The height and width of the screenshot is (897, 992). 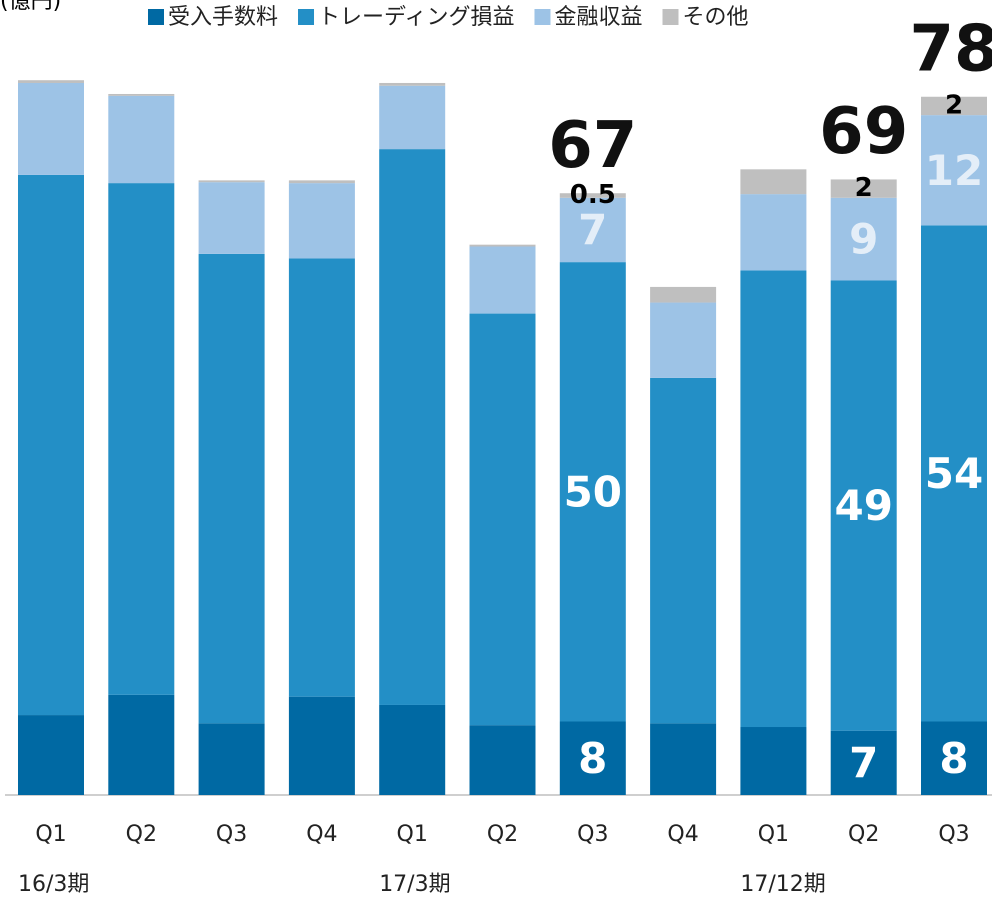 I want to click on legend-label: 受入手数料, so click(x=223, y=17).